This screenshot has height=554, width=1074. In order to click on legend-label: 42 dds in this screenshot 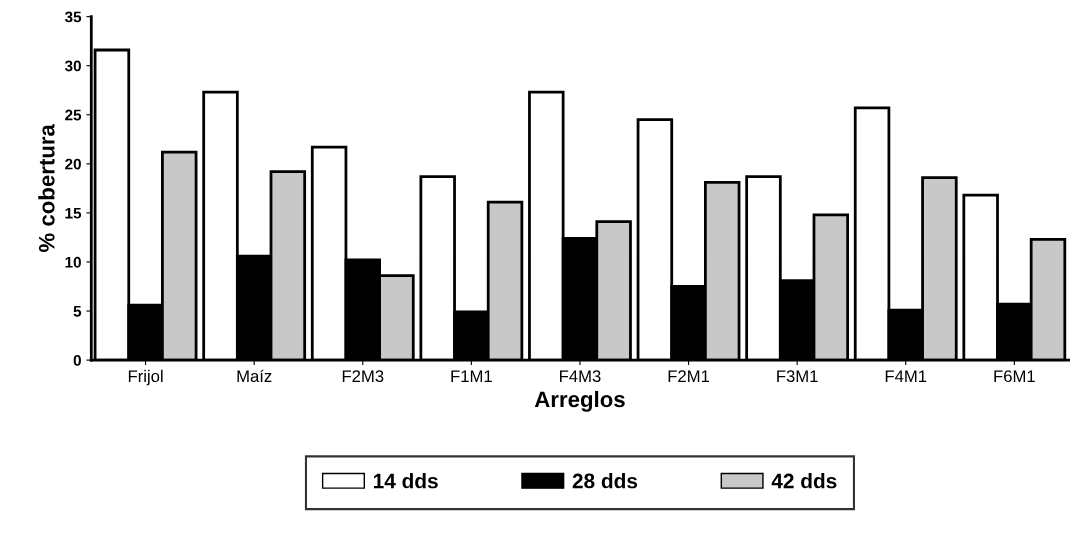, I will do `click(804, 481)`.